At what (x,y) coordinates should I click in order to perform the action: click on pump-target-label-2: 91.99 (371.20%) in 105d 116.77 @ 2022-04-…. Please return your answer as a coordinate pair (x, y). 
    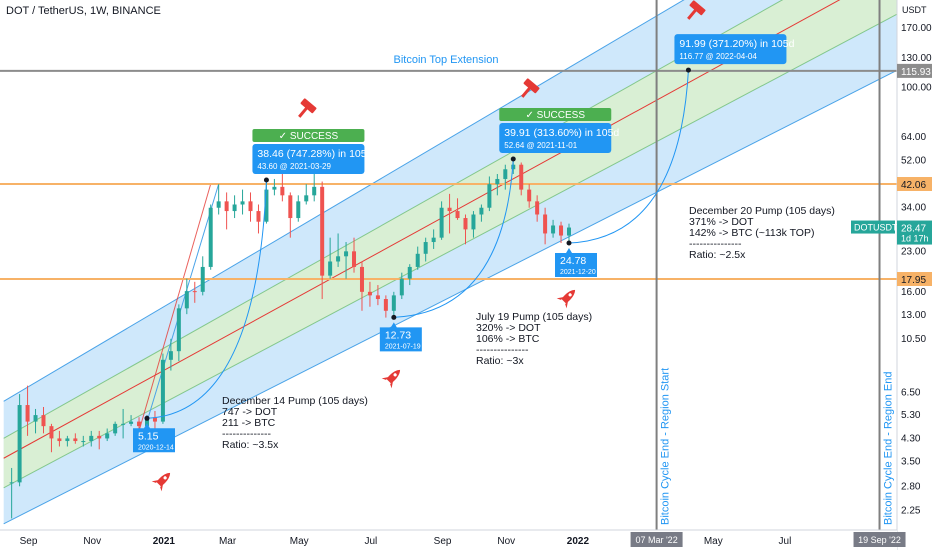
    Looking at the image, I should click on (734, 49).